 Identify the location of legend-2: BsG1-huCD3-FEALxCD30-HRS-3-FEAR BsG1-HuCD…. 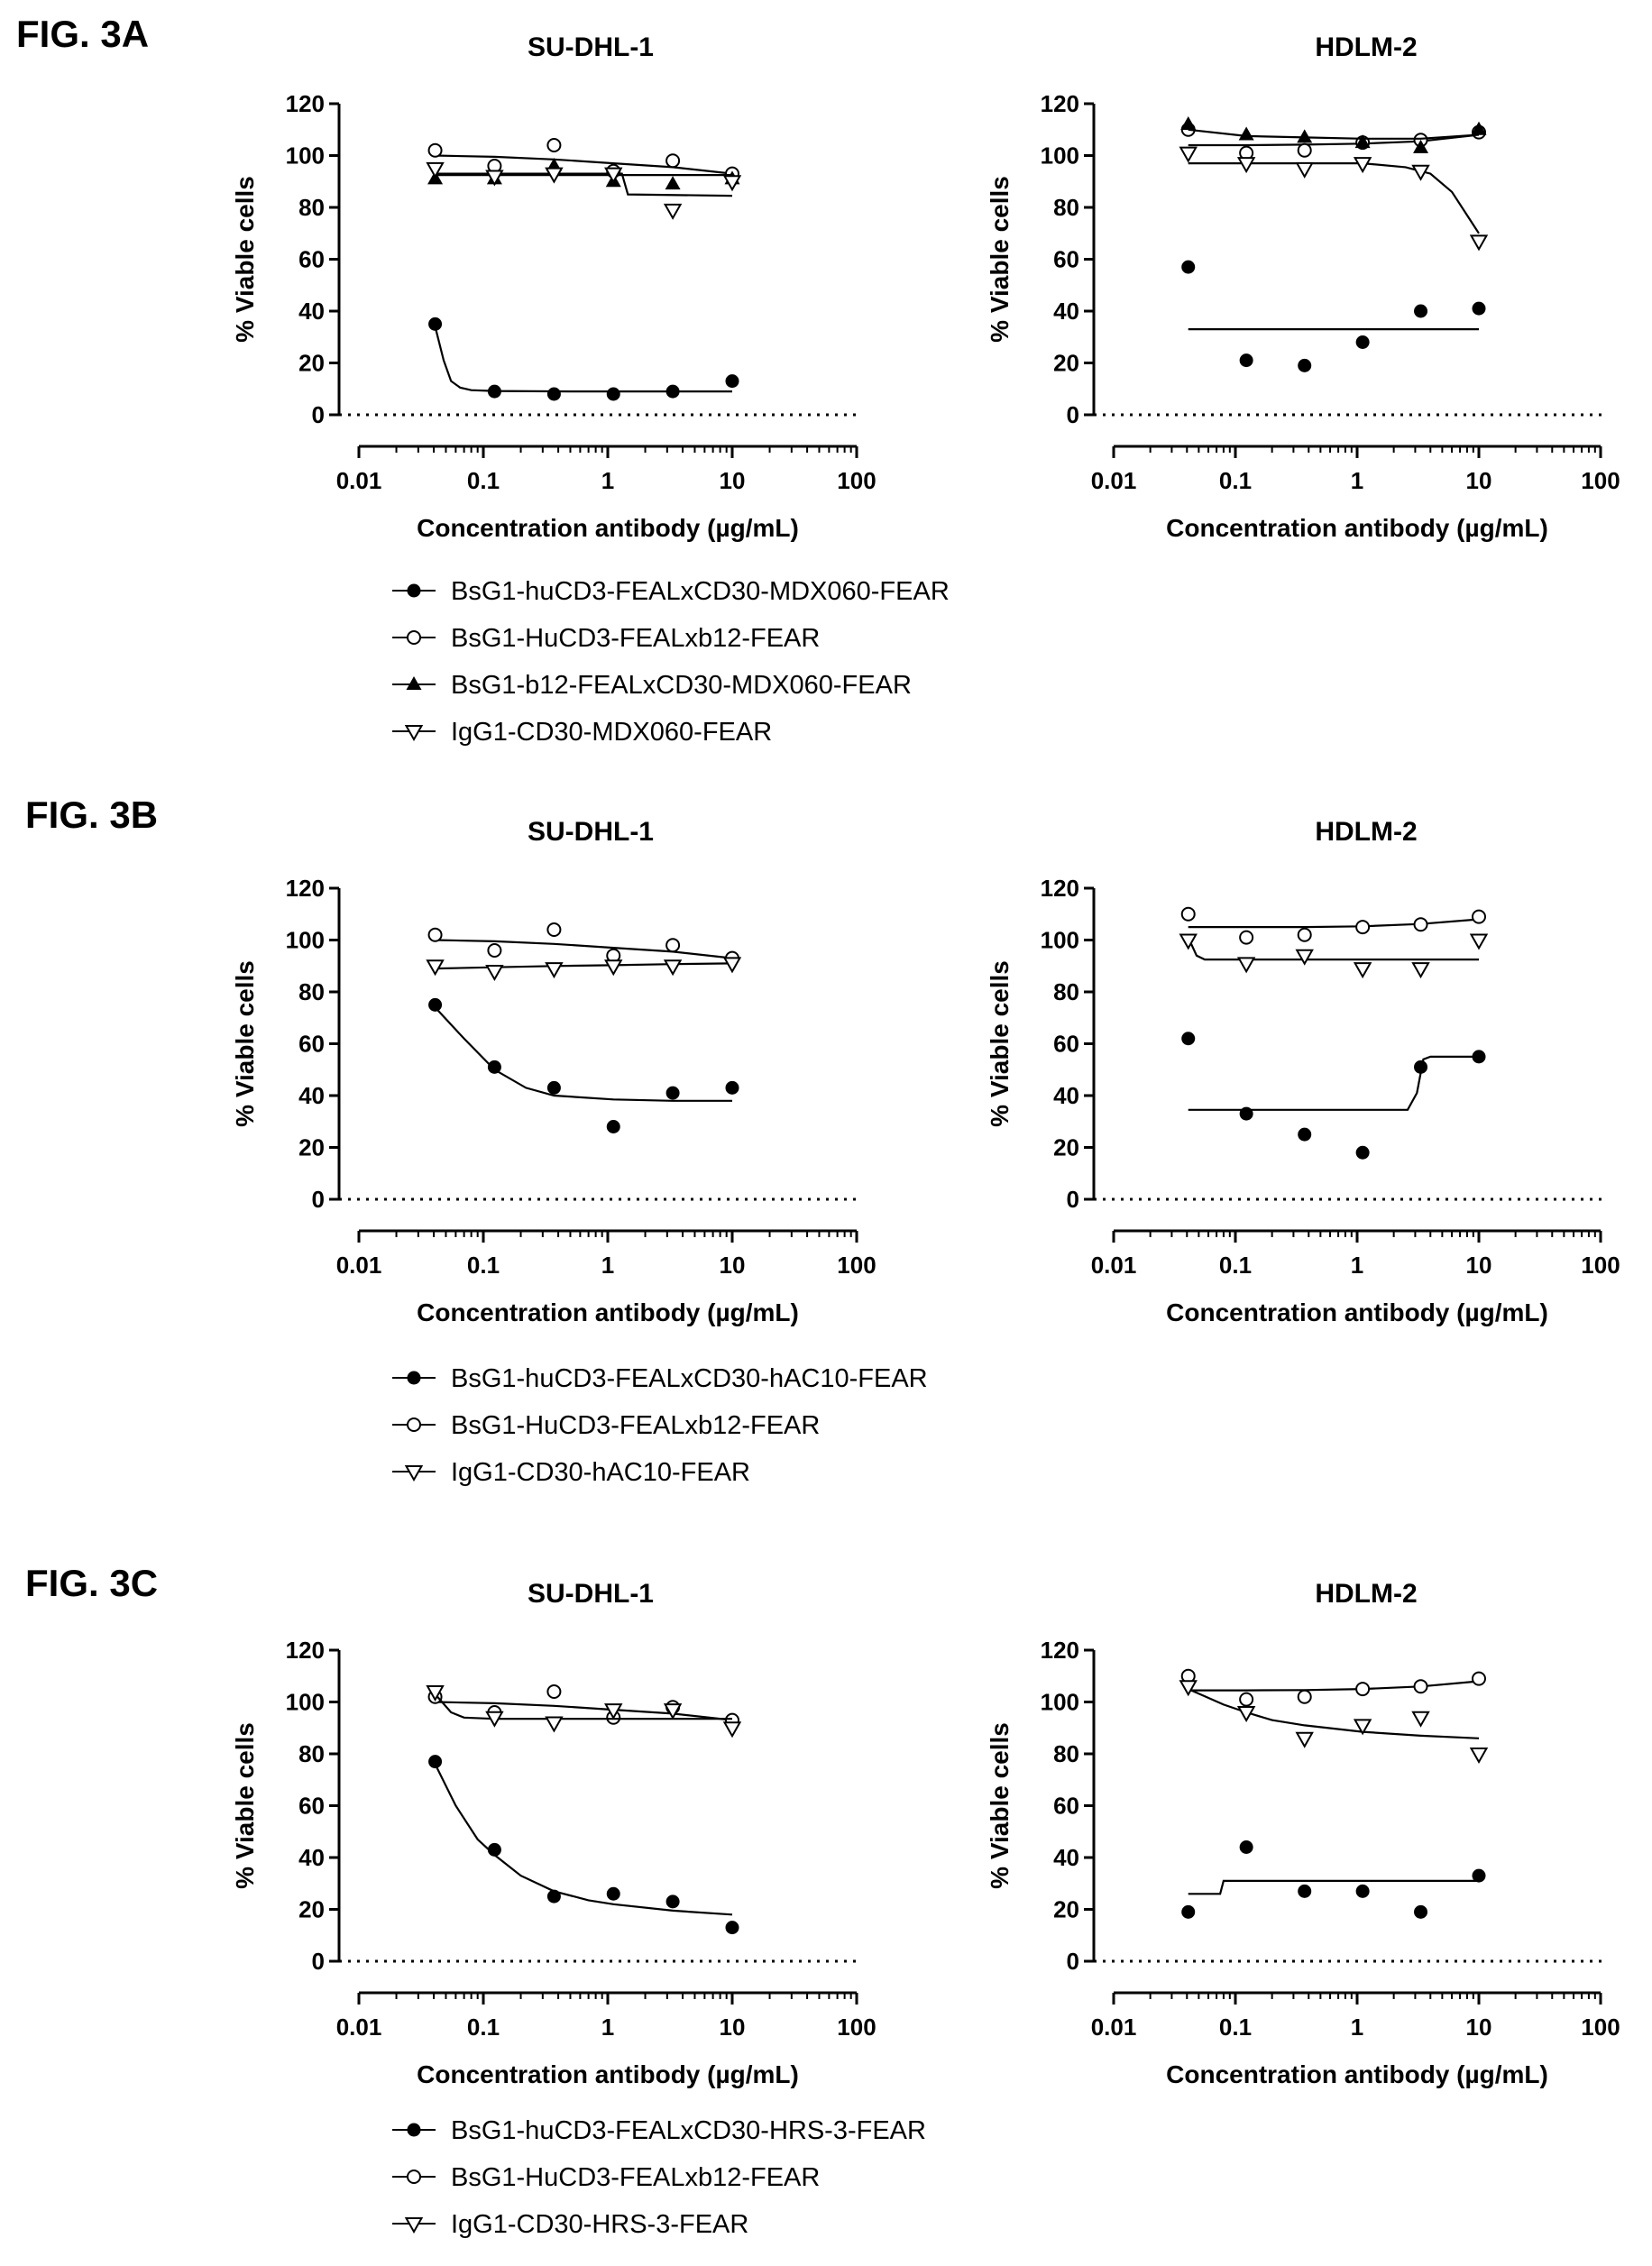
(659, 2178).